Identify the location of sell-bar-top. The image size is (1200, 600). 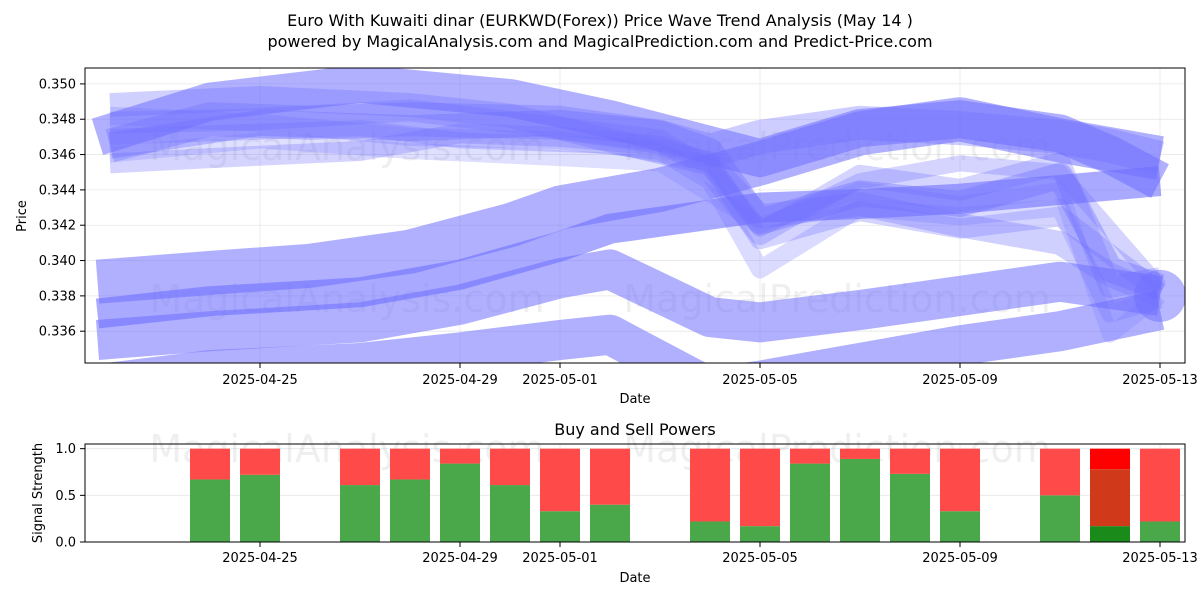
(1110, 459).